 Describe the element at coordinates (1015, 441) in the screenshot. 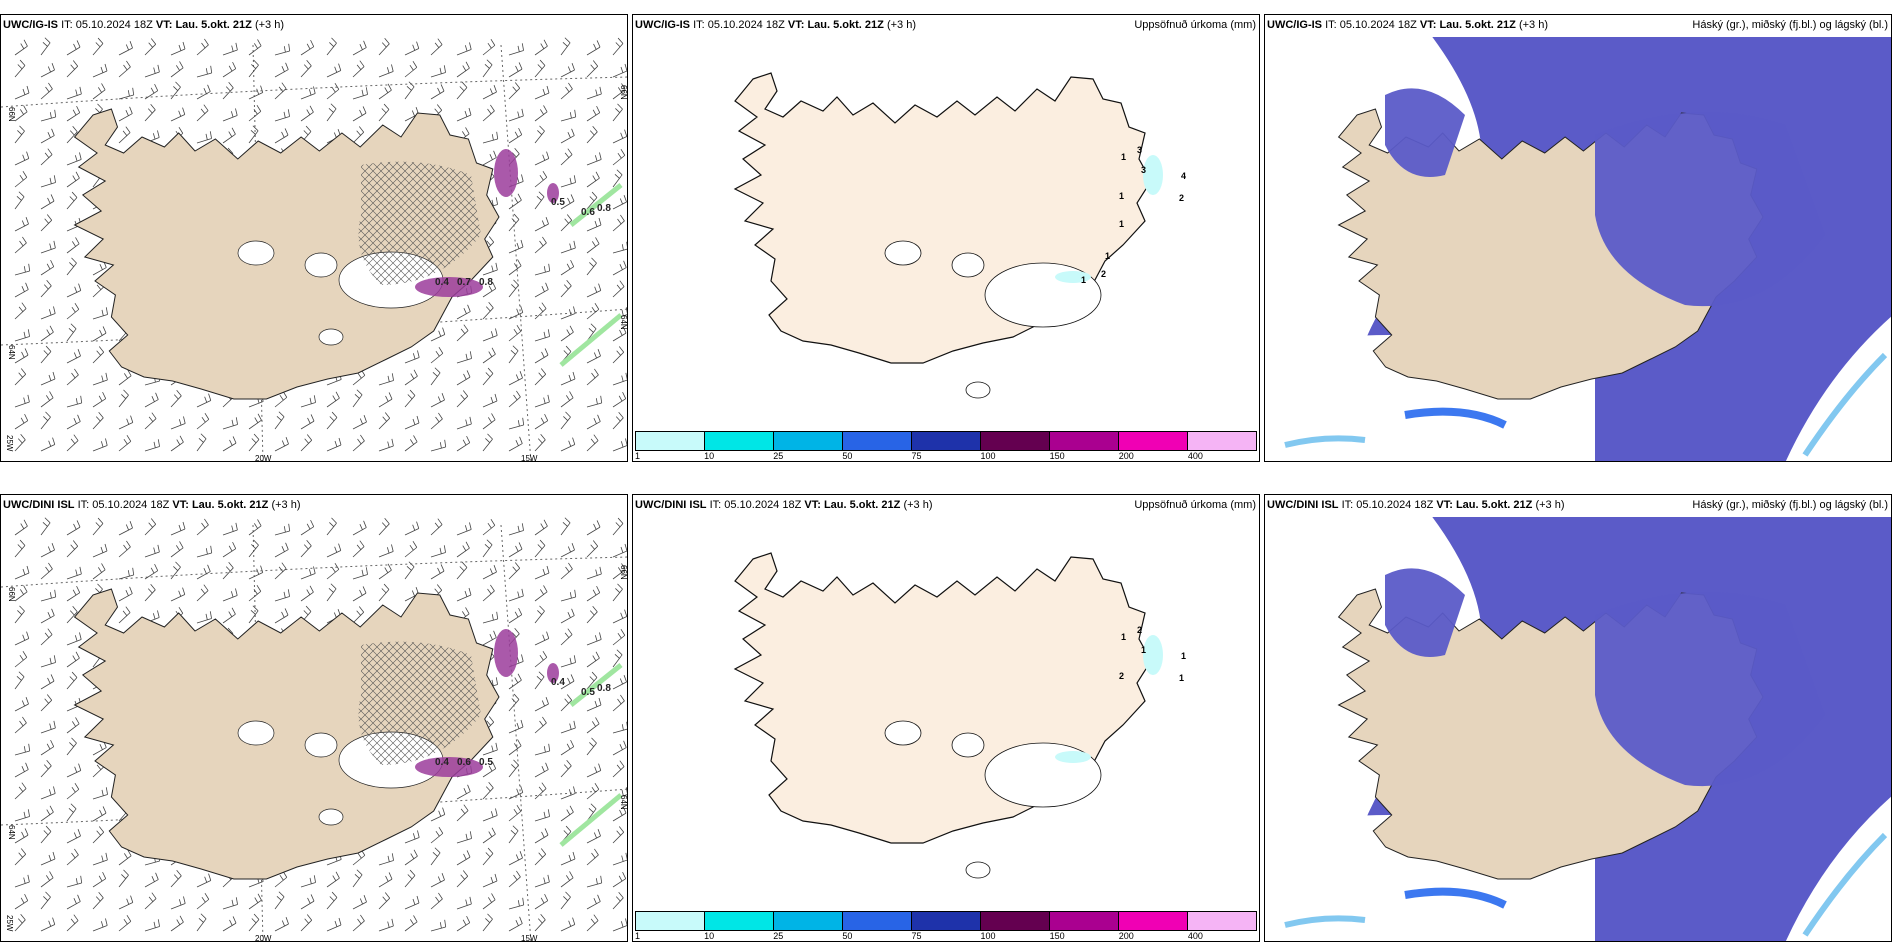

I see `colorbar-swatch` at that location.